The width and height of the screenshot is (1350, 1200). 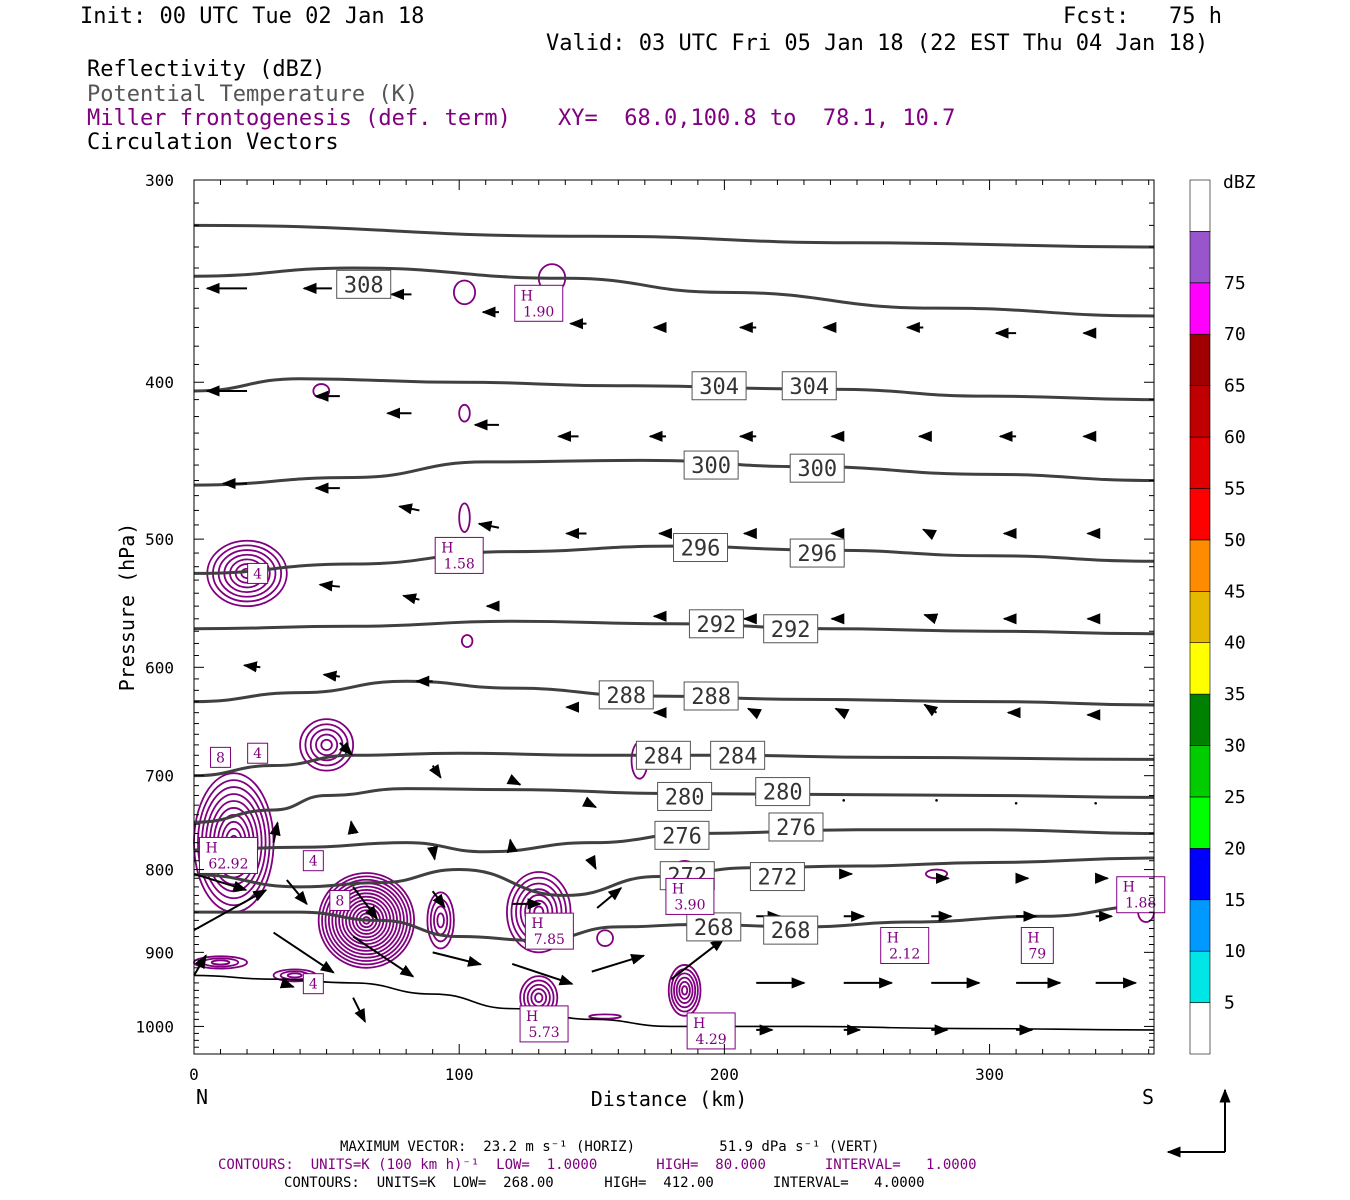 I want to click on colorbar-level-label: 20, so click(x=1235, y=848).